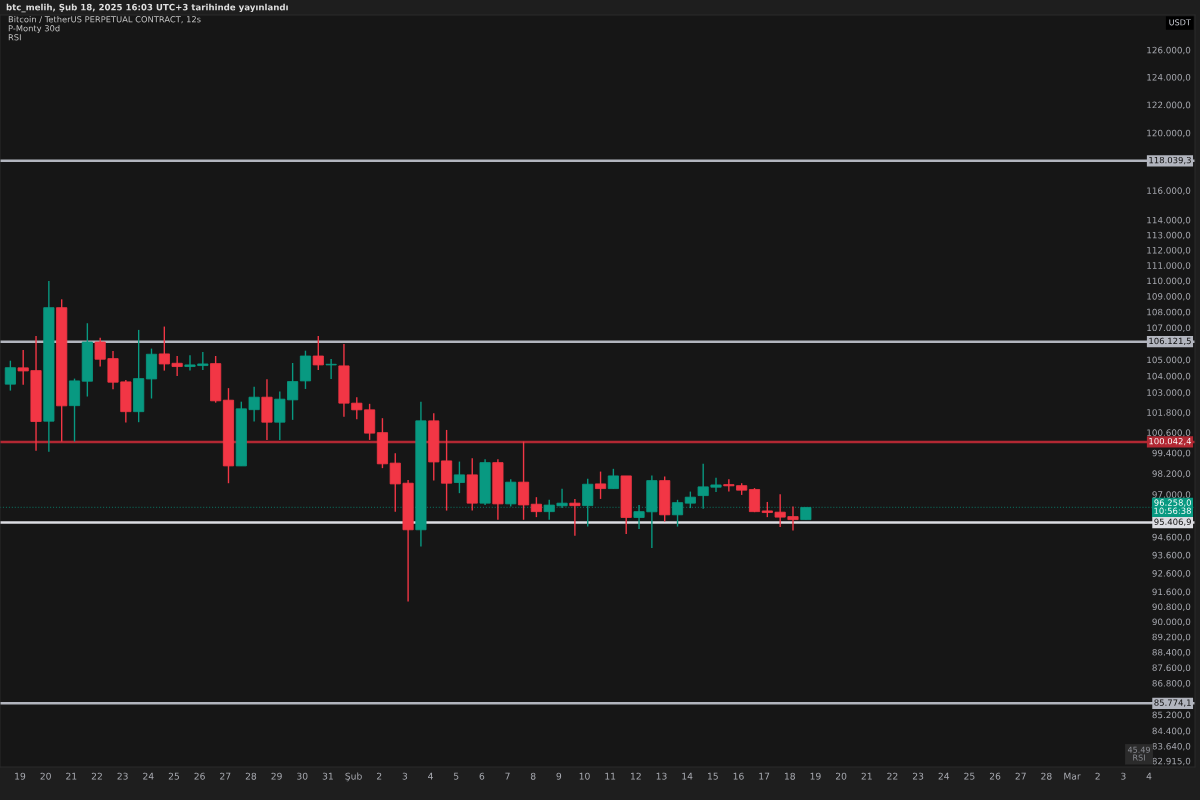  I want to click on x-tick-label: Şub, so click(353, 777).